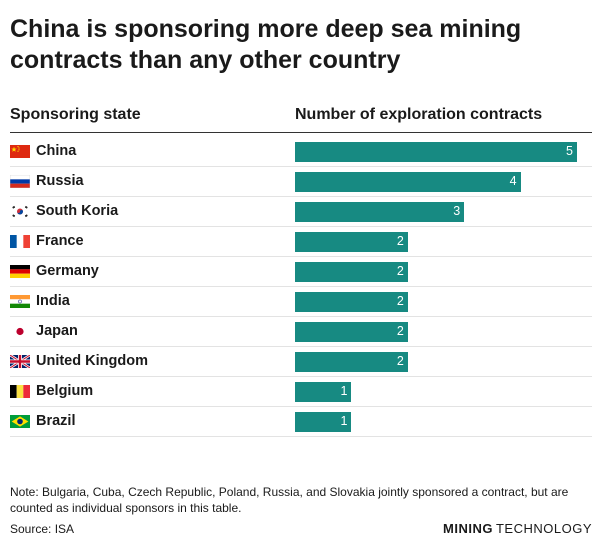 The image size is (602, 548). Describe the element at coordinates (20, 151) in the screenshot. I see `china-flag-icon` at that location.